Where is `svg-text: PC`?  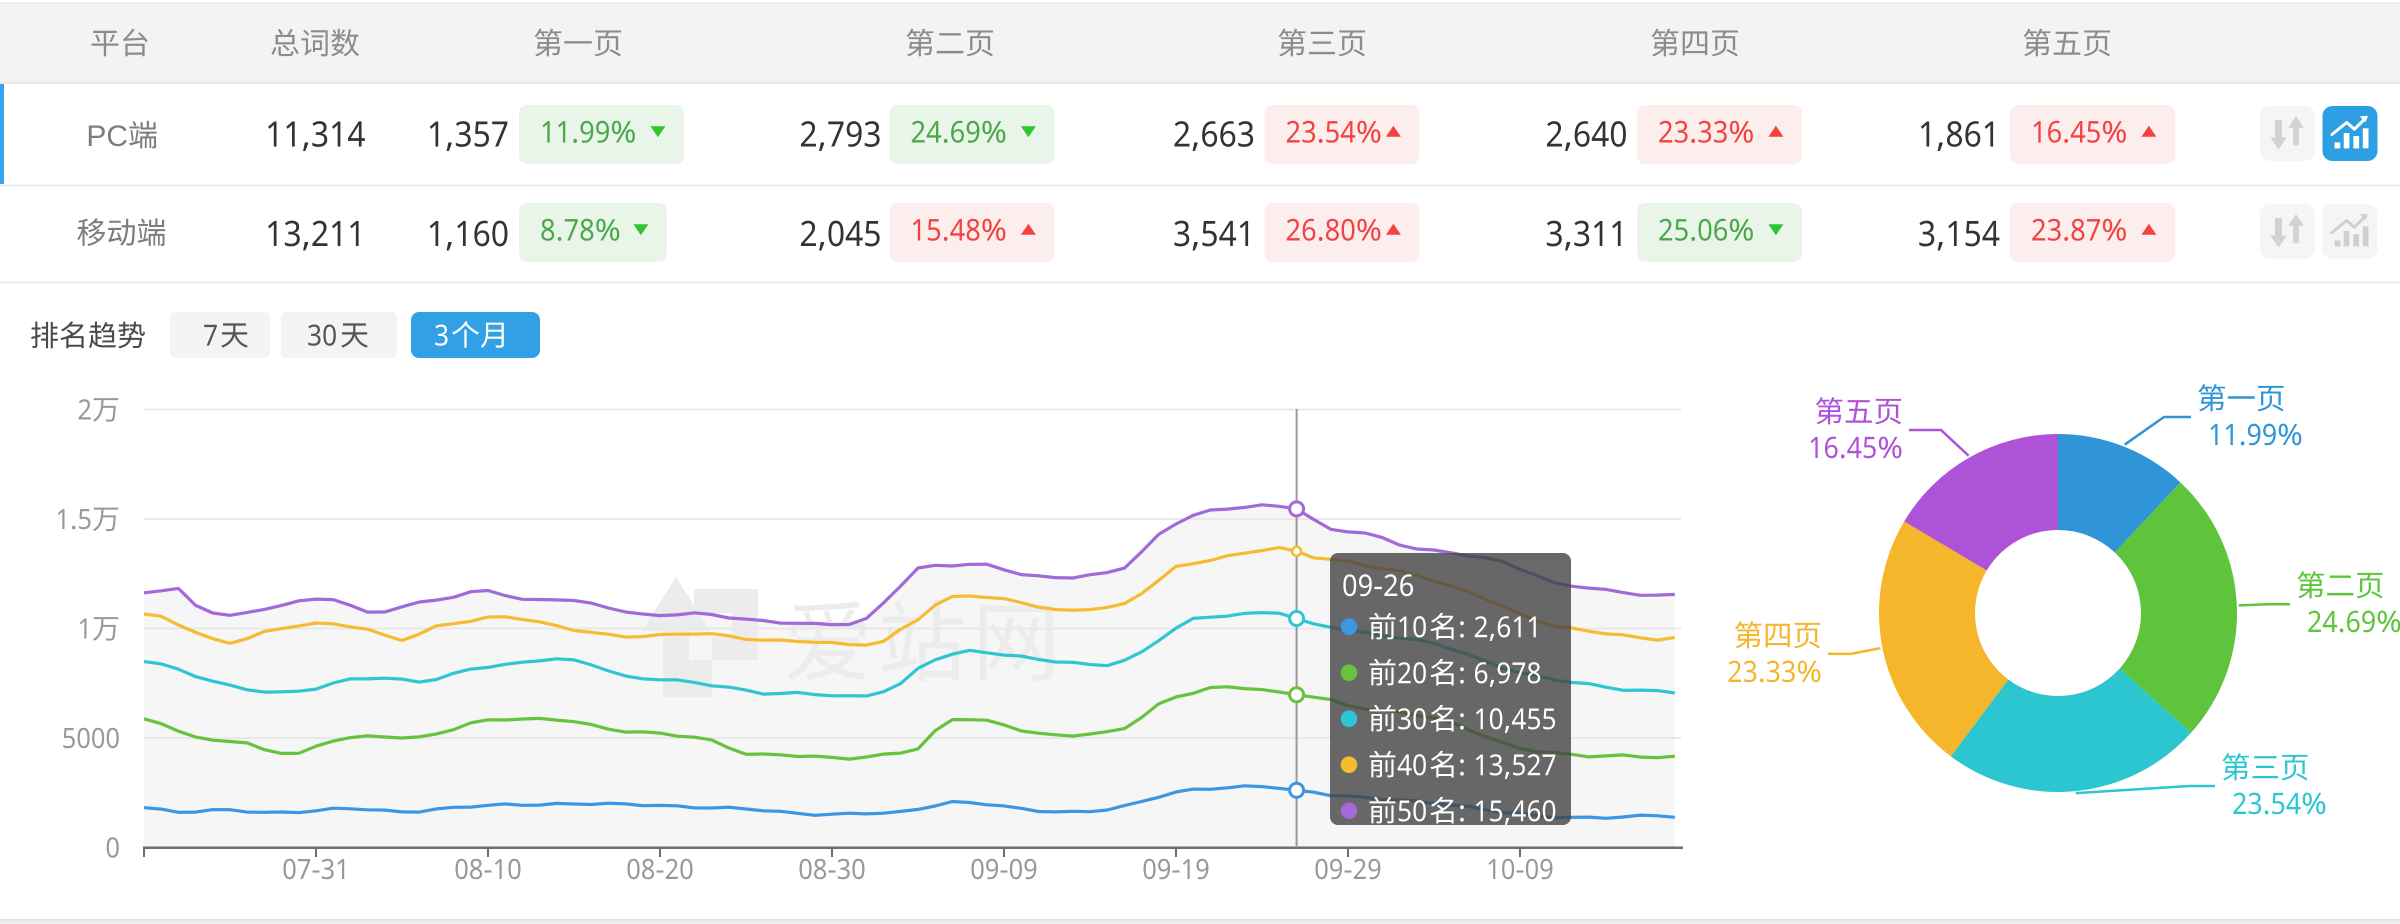 svg-text: PC is located at coordinates (107, 136).